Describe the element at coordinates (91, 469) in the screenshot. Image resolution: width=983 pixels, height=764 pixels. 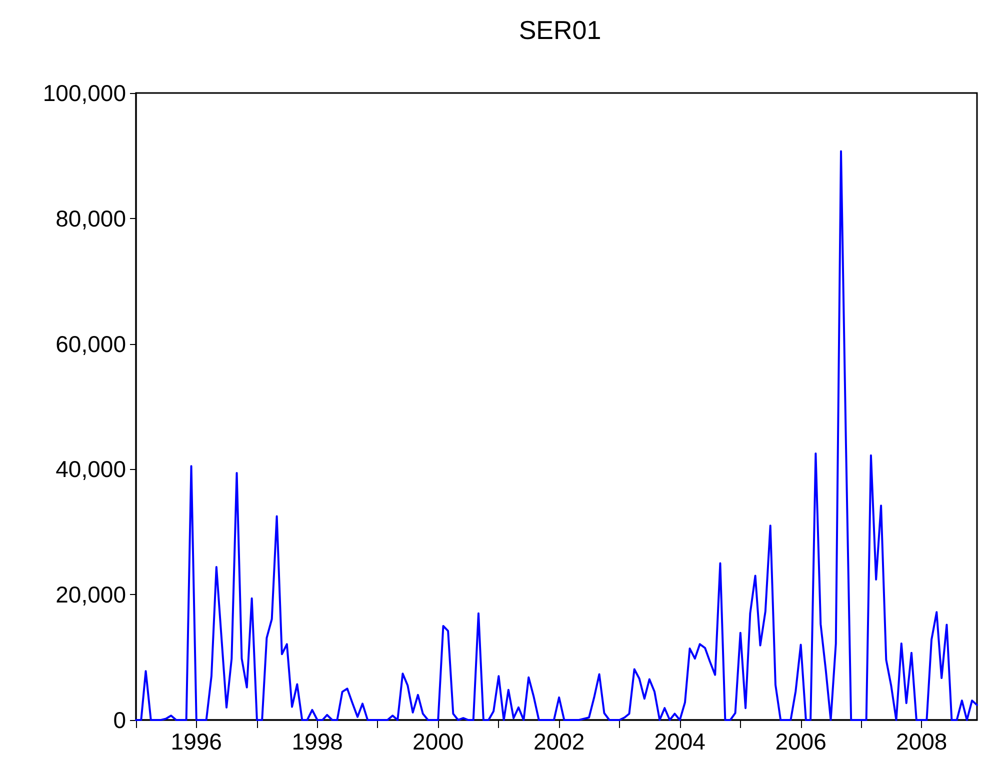
I see `y-tick-label: 40,000` at that location.